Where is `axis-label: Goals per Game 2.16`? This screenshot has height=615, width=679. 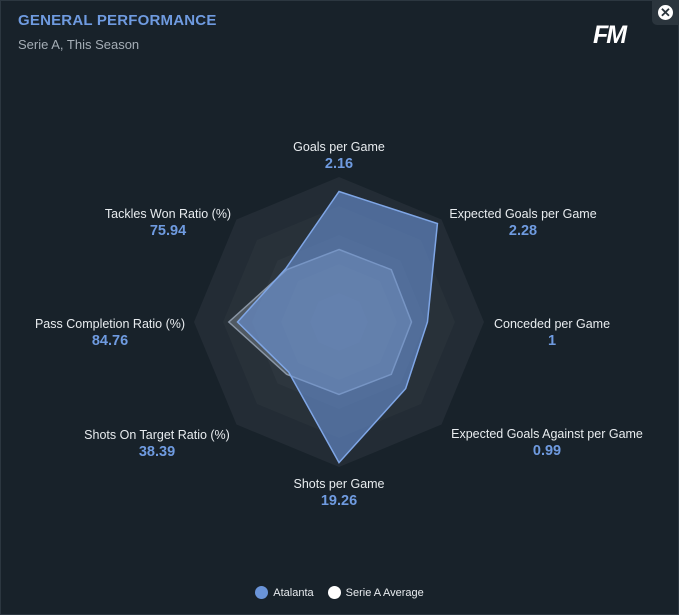 axis-label: Goals per Game 2.16 is located at coordinates (339, 156).